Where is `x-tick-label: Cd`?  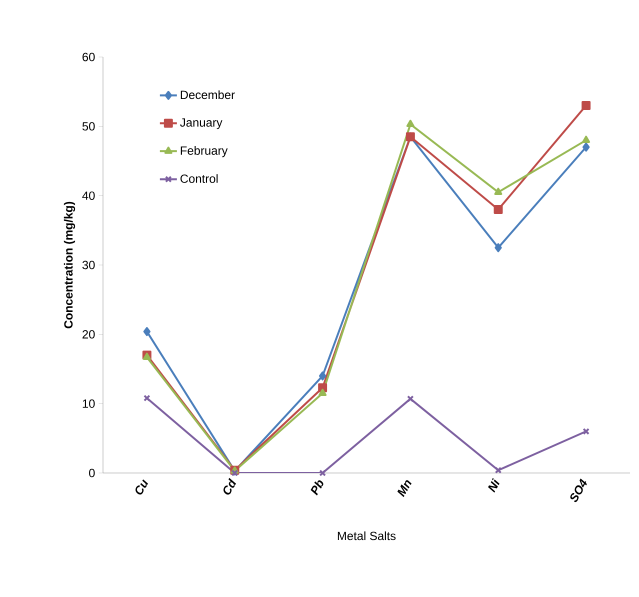
x-tick-label: Cd is located at coordinates (229, 486).